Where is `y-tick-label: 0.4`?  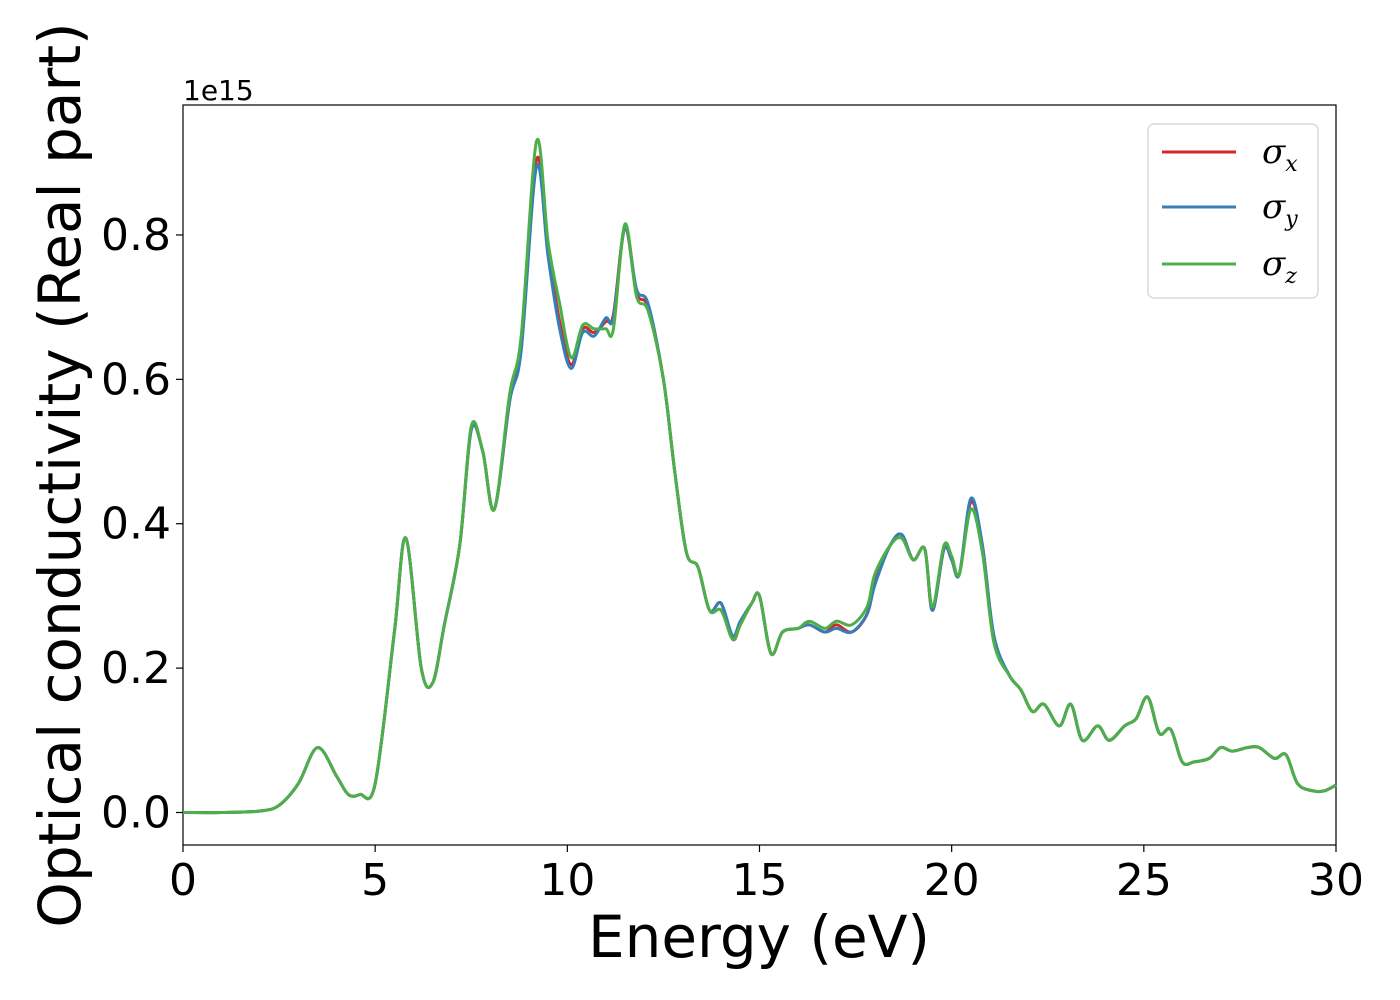 y-tick-label: 0.4 is located at coordinates (136, 524).